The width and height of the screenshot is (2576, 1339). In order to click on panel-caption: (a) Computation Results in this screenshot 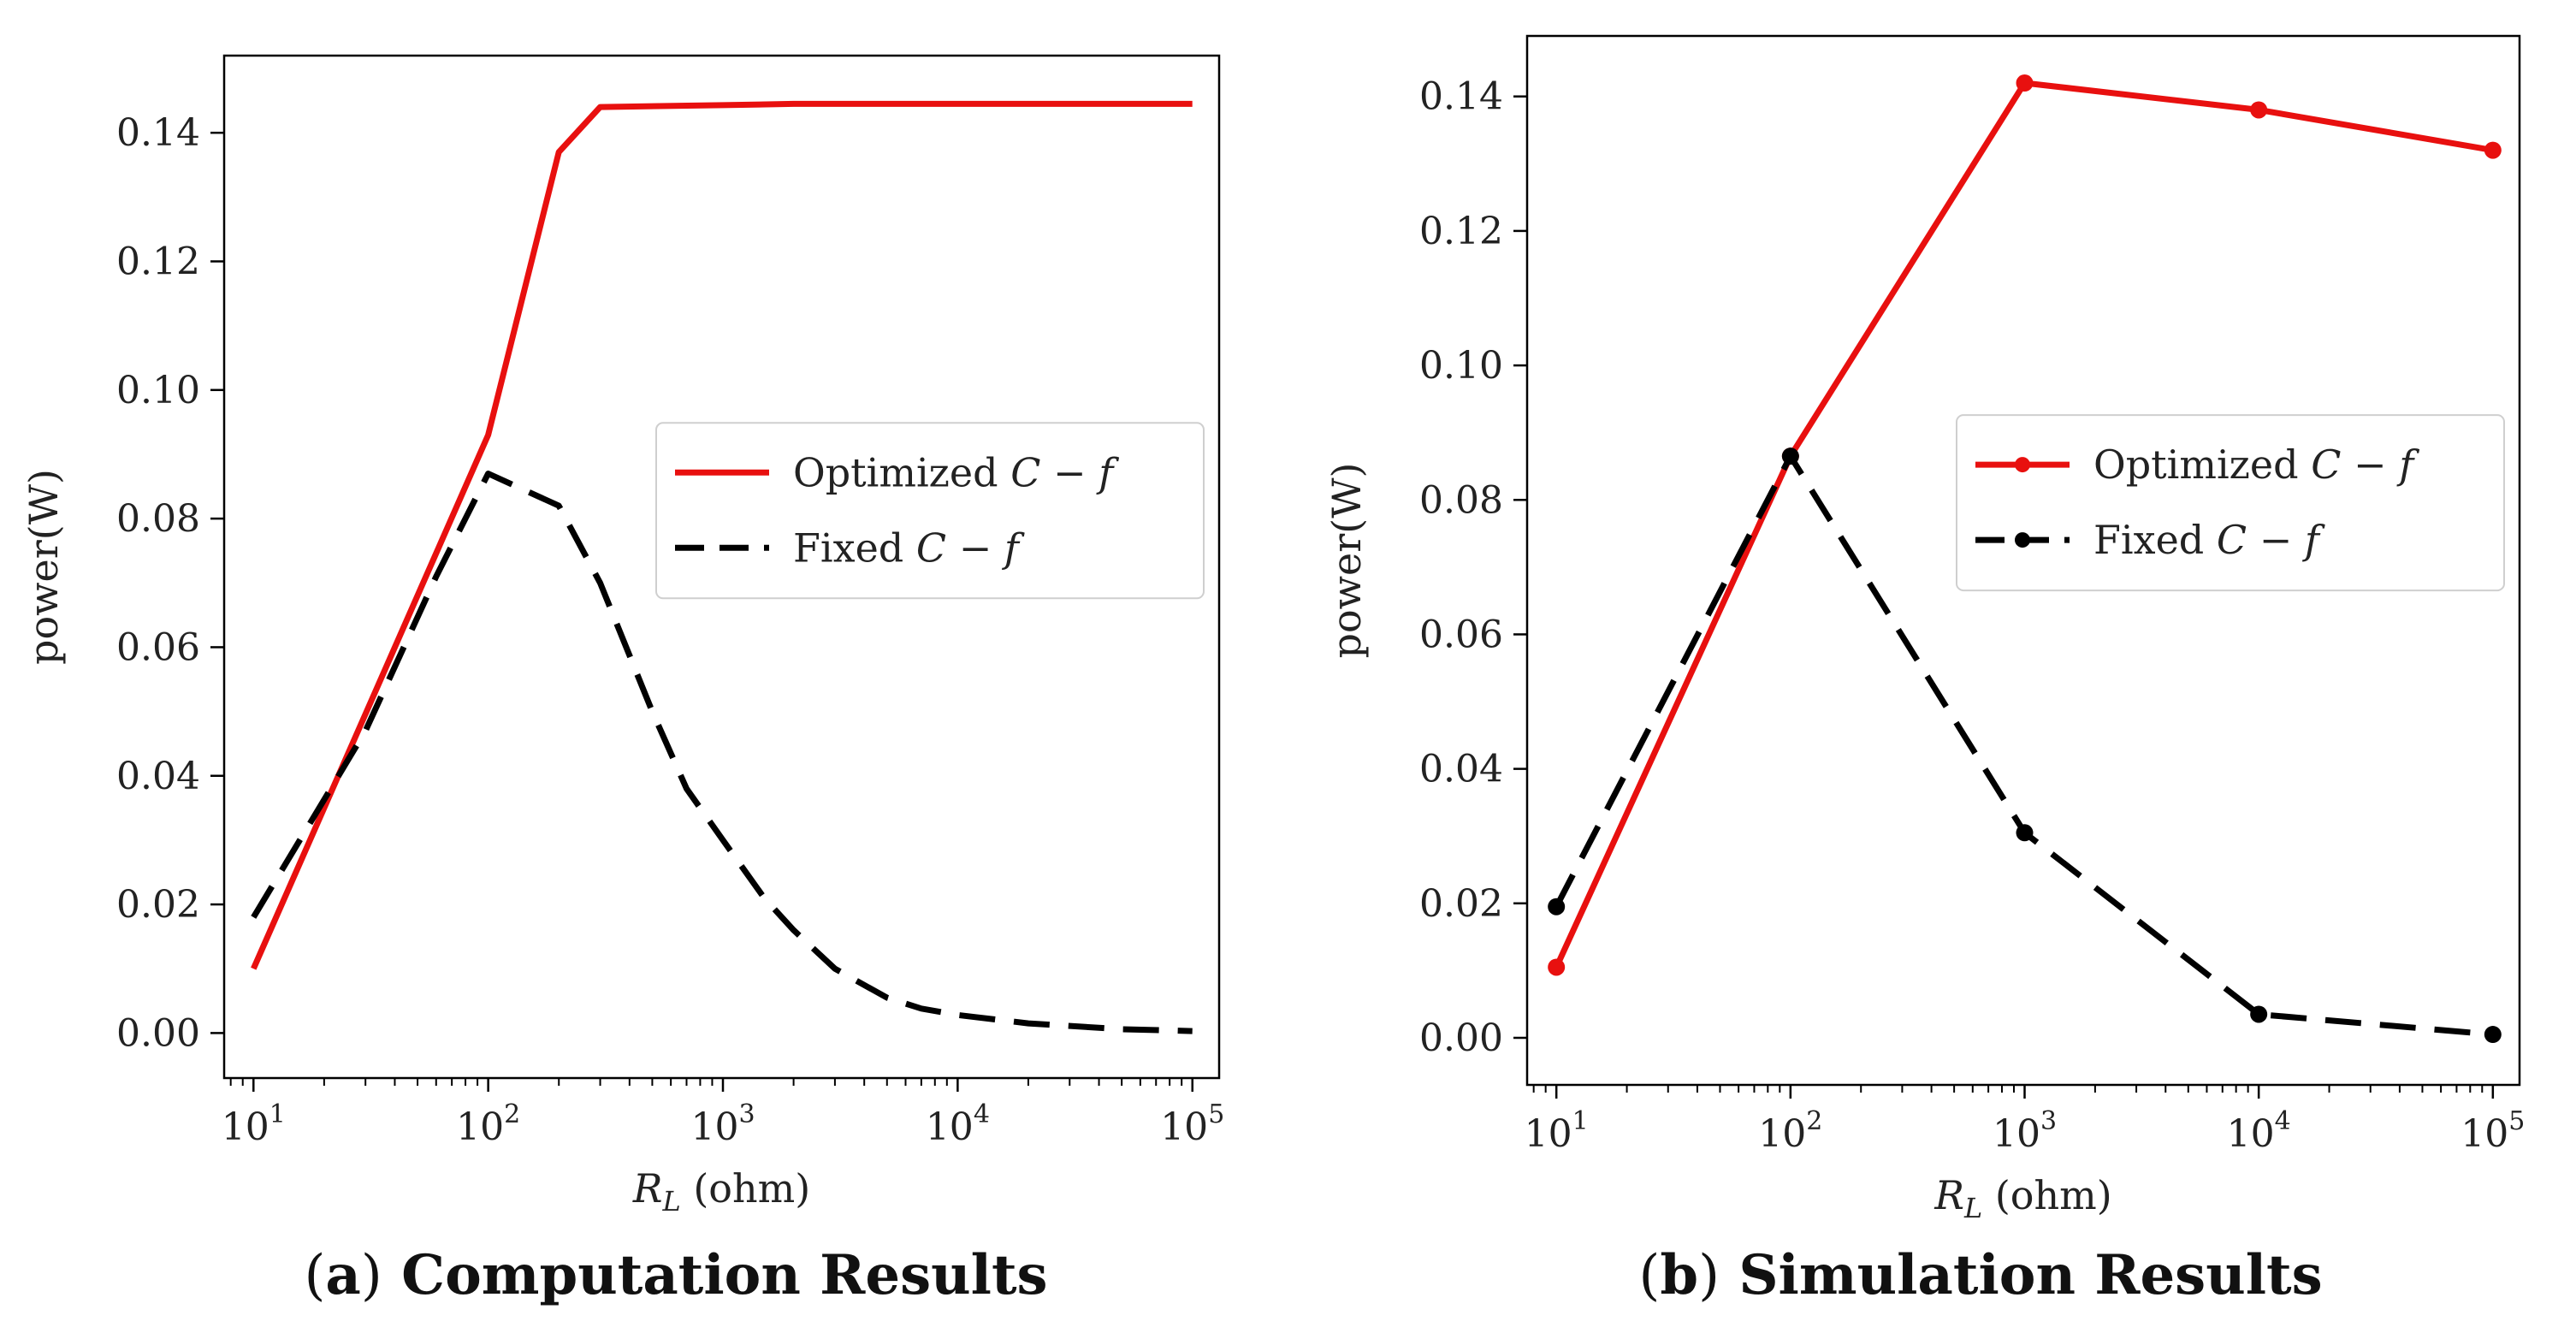, I will do `click(675, 1275)`.